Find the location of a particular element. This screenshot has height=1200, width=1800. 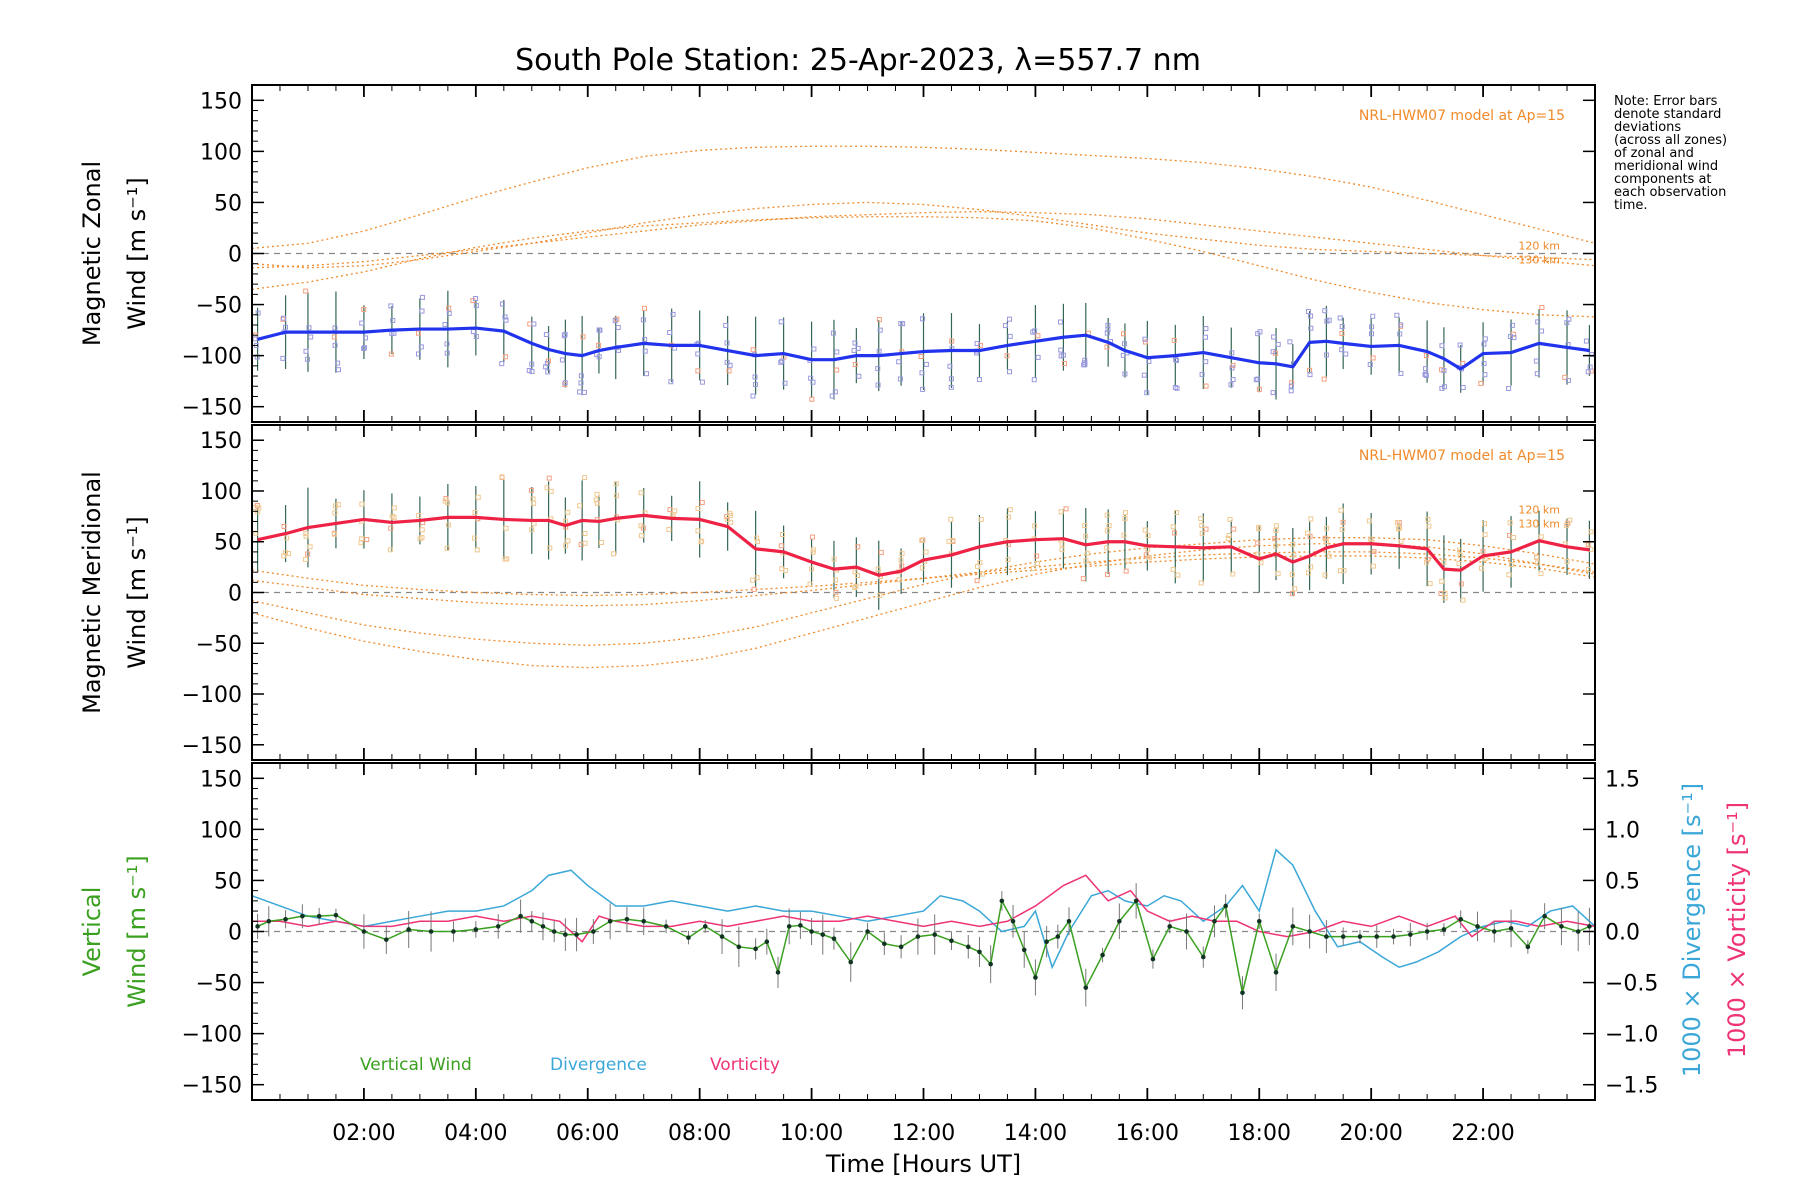

y2-tick-label: −0.5 is located at coordinates (1631, 984).